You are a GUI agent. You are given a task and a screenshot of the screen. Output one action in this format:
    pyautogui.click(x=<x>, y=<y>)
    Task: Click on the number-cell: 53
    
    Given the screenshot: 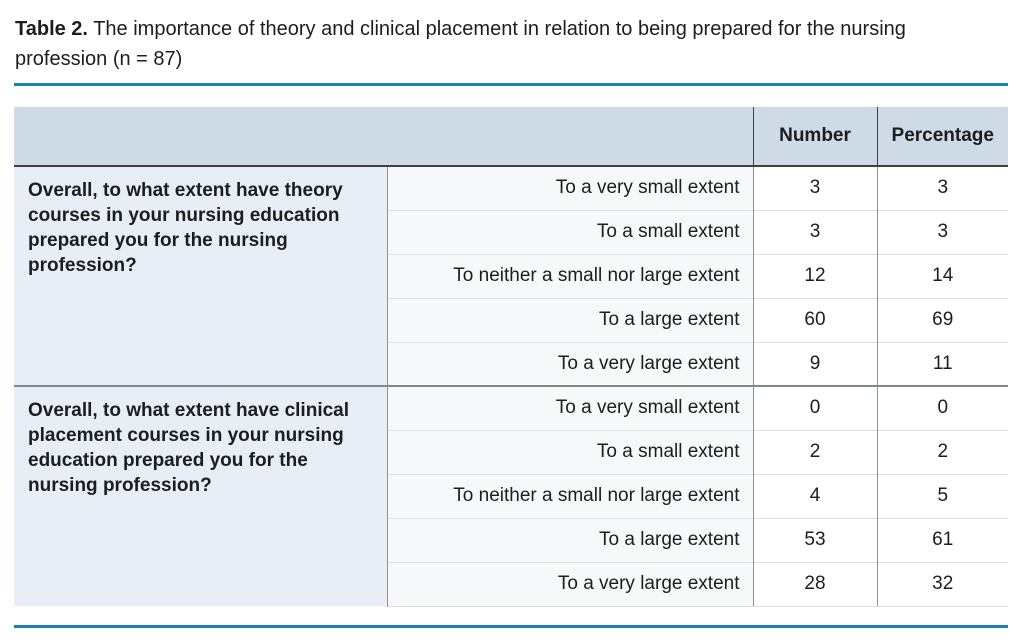 What is the action you would take?
    pyautogui.click(x=815, y=539)
    